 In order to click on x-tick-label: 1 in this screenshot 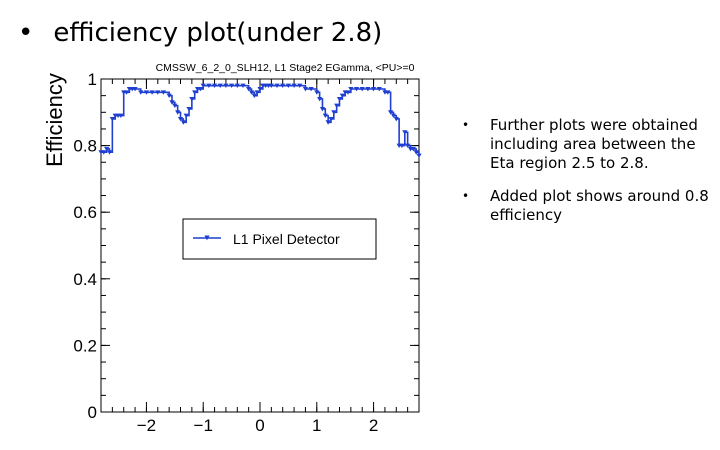, I will do `click(316, 425)`.